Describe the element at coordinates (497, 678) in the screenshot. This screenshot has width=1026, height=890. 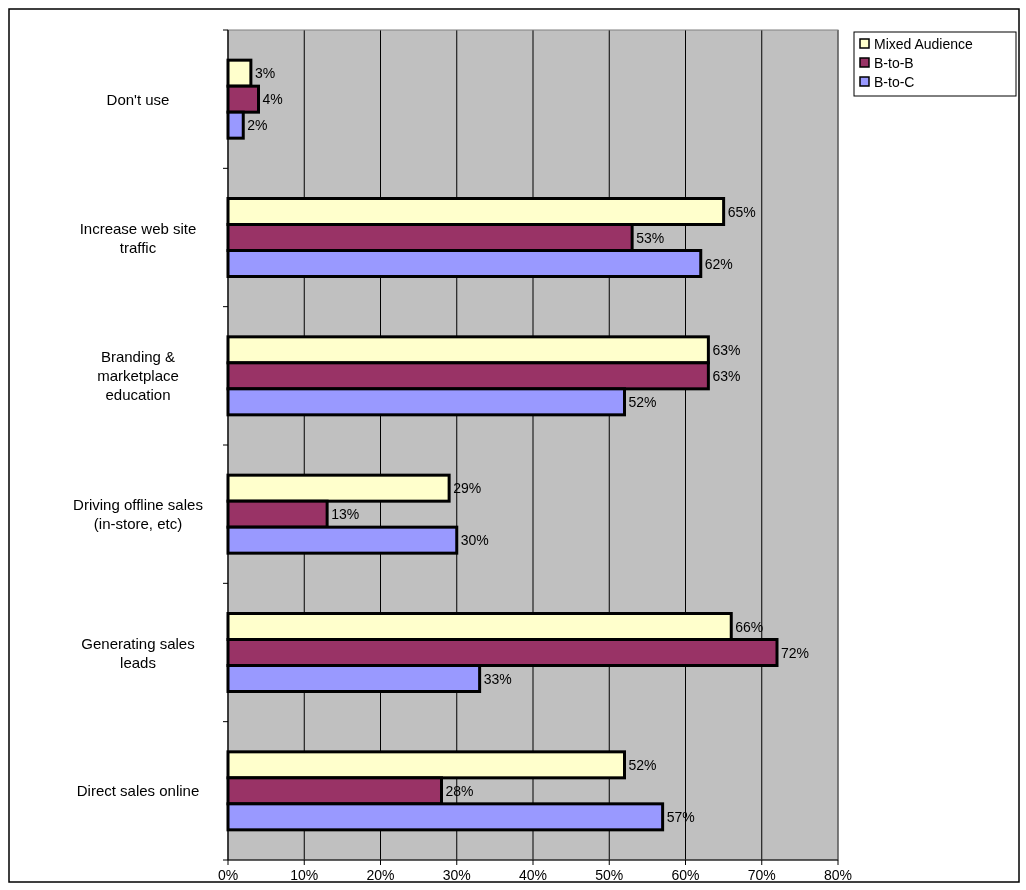
I see `data-label: 33%` at that location.